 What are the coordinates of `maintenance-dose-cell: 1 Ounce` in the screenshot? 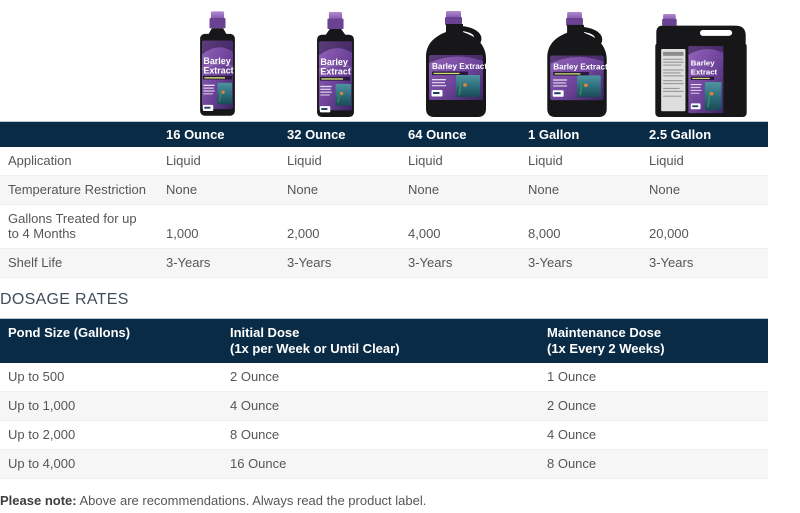 It's located at (572, 376).